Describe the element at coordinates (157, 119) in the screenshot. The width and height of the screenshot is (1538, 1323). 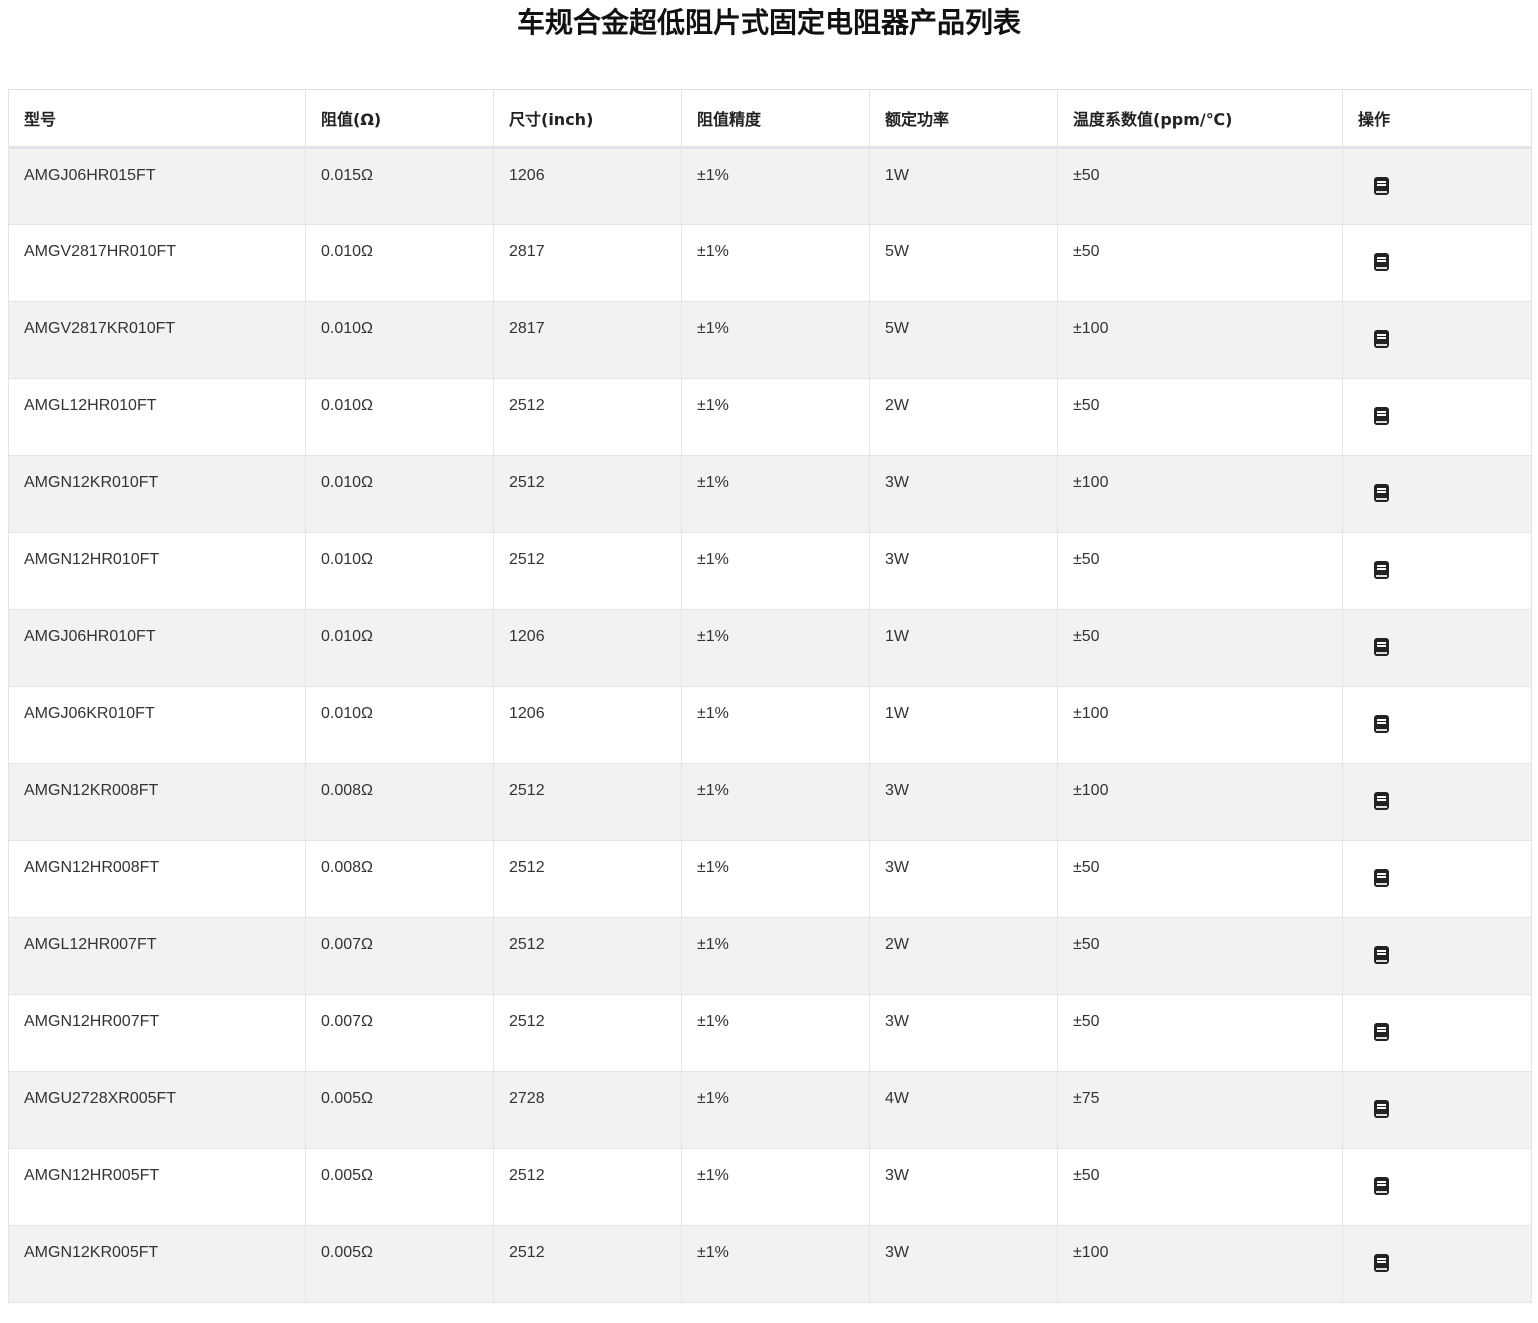
I see `column-header-model: 型号` at that location.